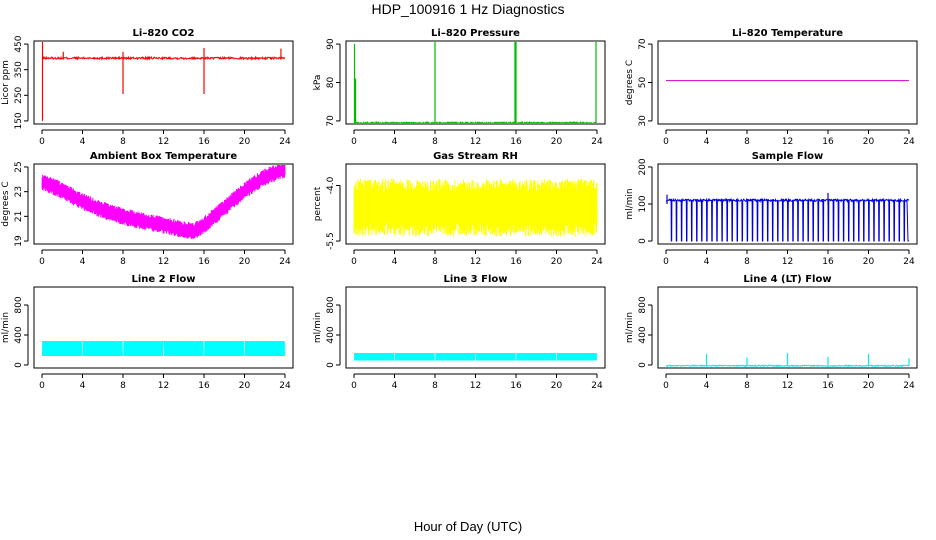  Describe the element at coordinates (164, 33) in the screenshot. I see `panel-title: Li–820 CO2` at that location.